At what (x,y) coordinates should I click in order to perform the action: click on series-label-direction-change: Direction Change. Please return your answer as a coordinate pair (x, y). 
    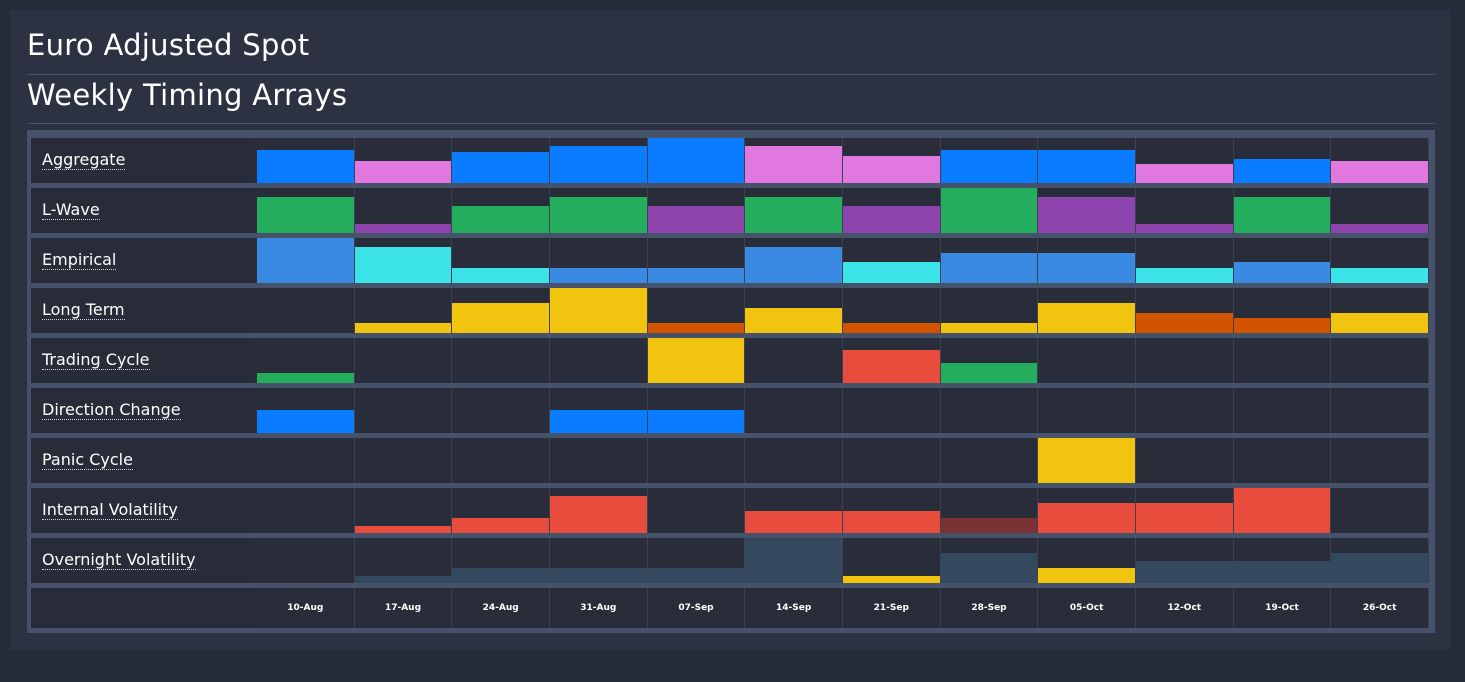
    Looking at the image, I should click on (111, 410).